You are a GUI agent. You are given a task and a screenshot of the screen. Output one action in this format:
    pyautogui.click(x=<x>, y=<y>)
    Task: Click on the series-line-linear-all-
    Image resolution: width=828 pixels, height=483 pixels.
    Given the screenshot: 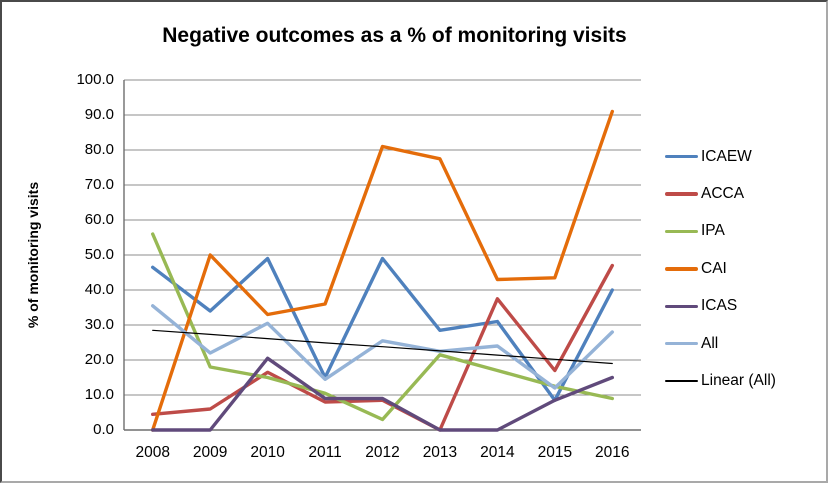 What is the action you would take?
    pyautogui.click(x=382, y=347)
    